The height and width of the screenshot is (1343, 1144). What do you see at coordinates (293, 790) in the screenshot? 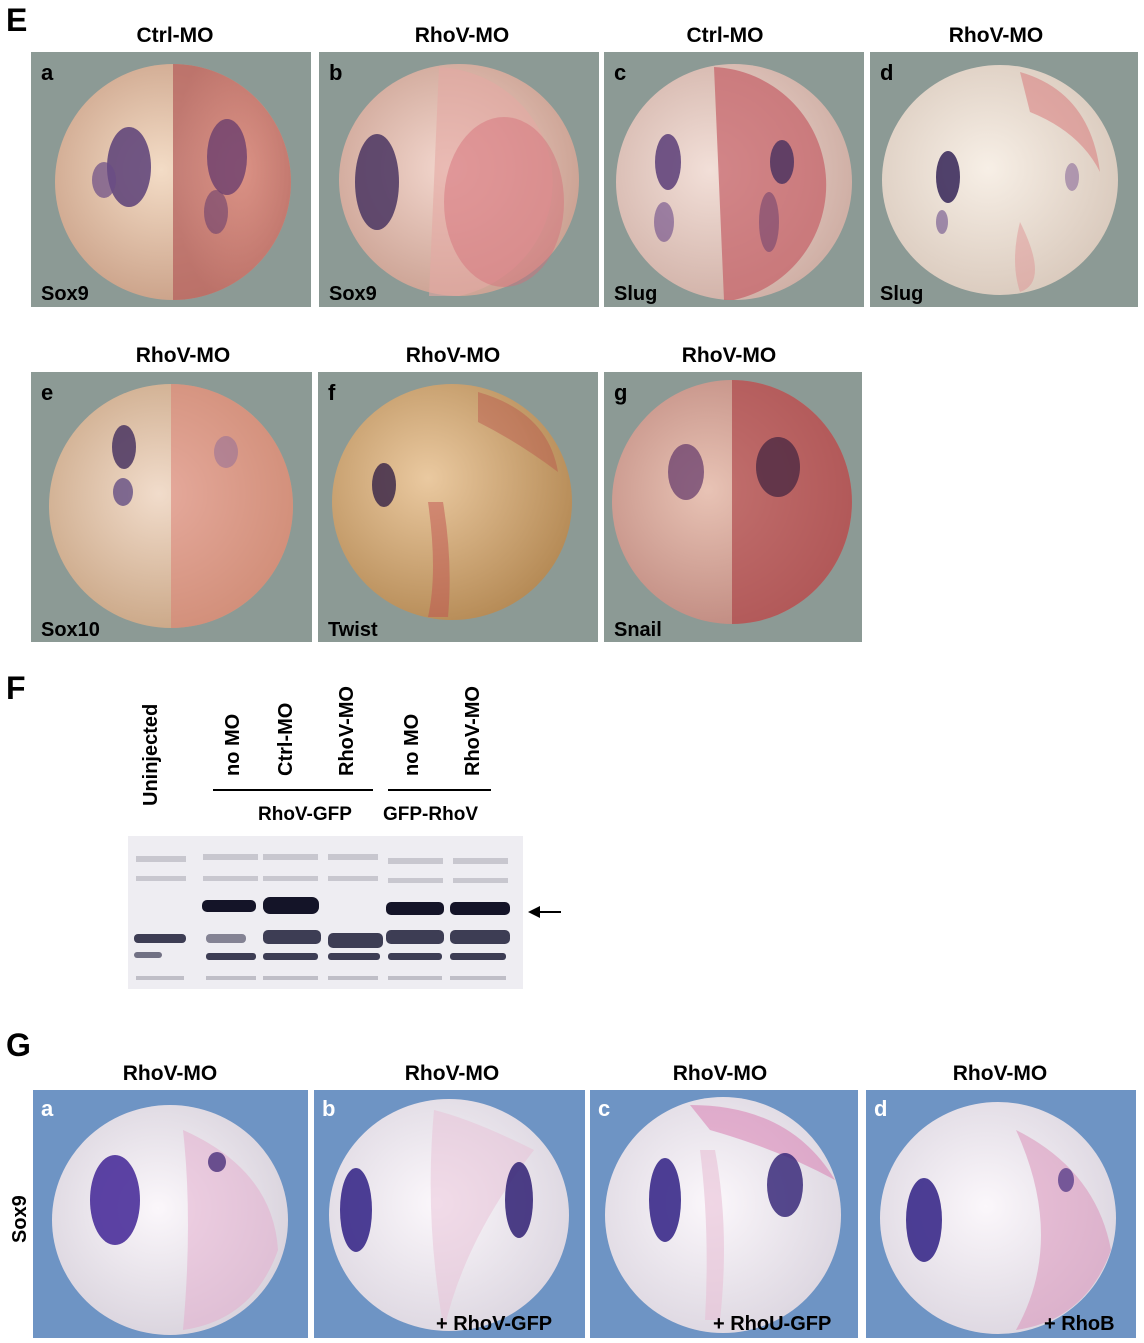
I see `group-bracket-rhov-gfp` at bounding box center [293, 790].